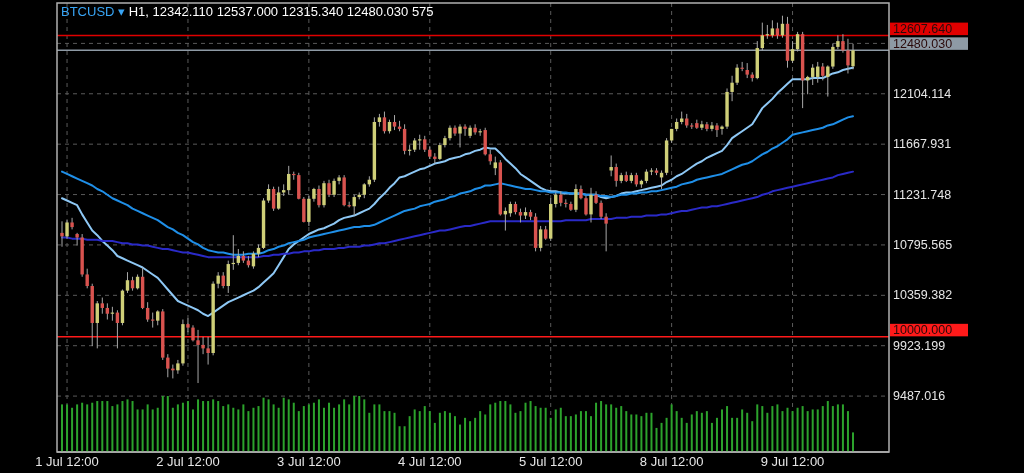 The image size is (1024, 473). I want to click on y-tick-label: 9487.016, so click(919, 396).